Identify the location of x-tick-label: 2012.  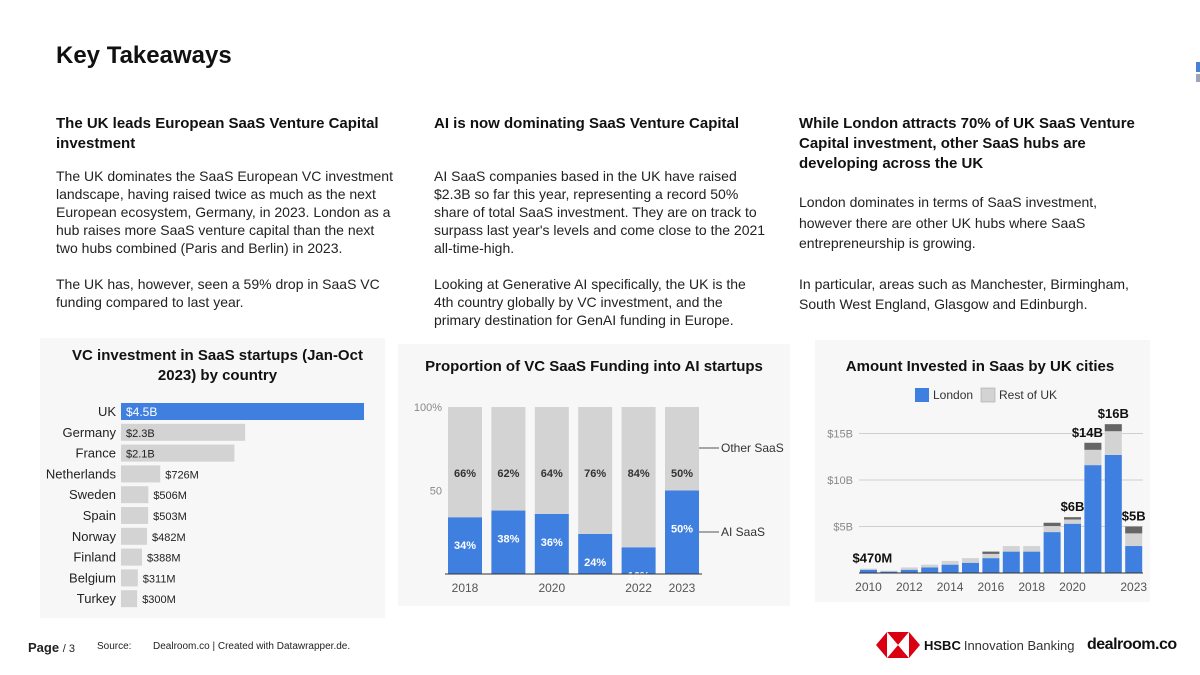
(909, 587).